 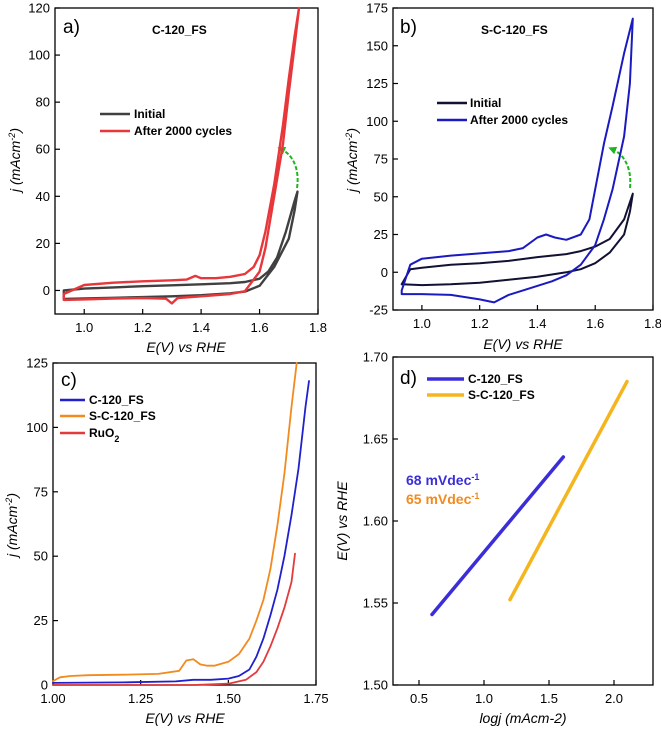 What do you see at coordinates (442, 480) in the screenshot?
I see `slope-annotation-c120: 68 mVdec-1` at bounding box center [442, 480].